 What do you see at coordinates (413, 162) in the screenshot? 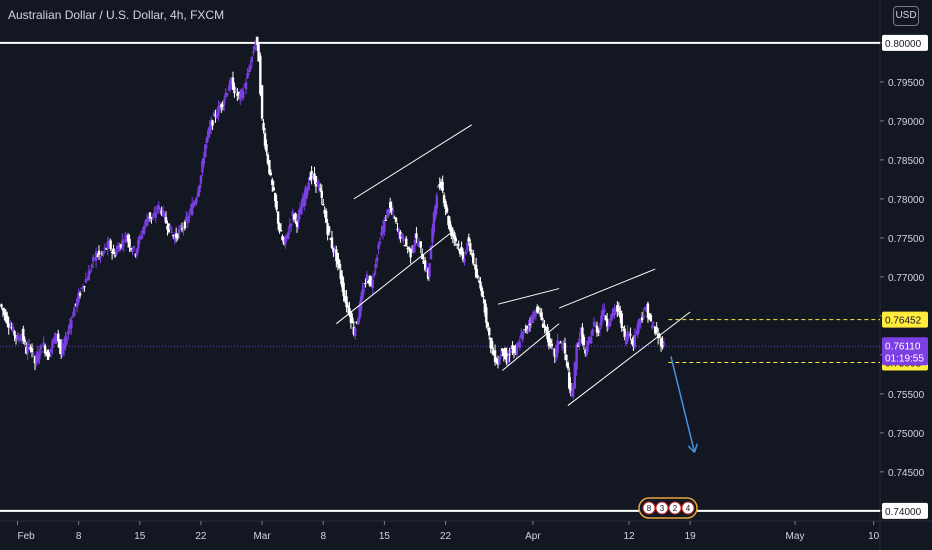
I see `trend-line` at bounding box center [413, 162].